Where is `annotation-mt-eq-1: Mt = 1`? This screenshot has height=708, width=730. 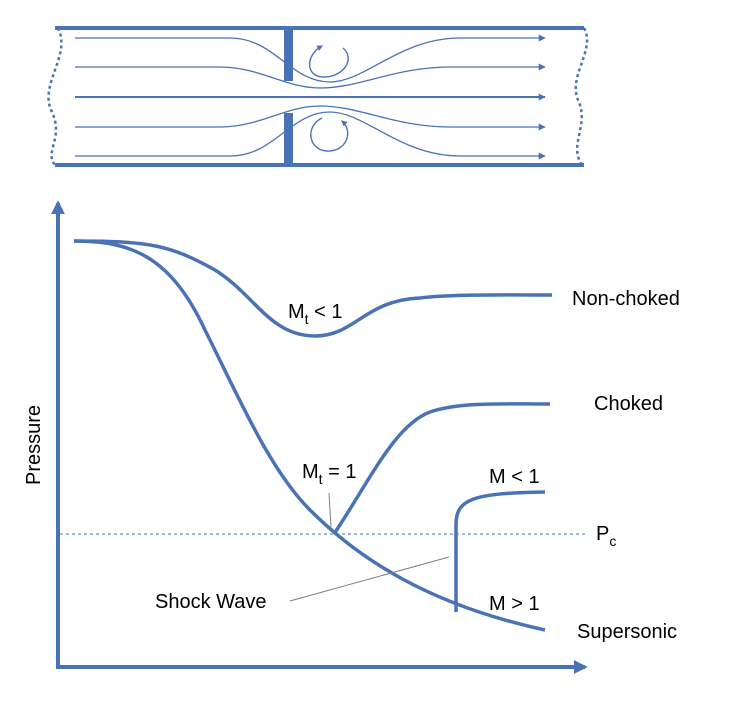 annotation-mt-eq-1: Mt = 1 is located at coordinates (329, 474).